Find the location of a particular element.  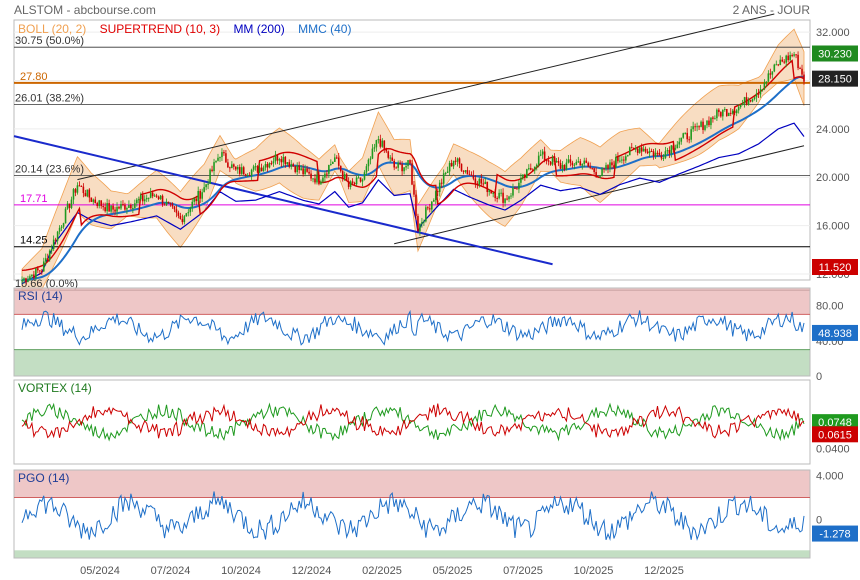

pgo-y-tick-0: 4.000 is located at coordinates (830, 477).